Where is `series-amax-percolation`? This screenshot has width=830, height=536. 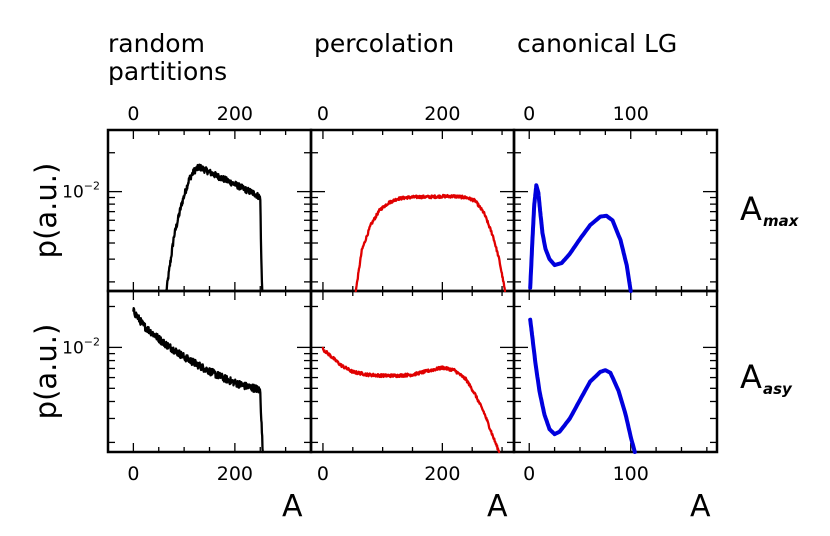
series-amax-percolation is located at coordinates (430, 243).